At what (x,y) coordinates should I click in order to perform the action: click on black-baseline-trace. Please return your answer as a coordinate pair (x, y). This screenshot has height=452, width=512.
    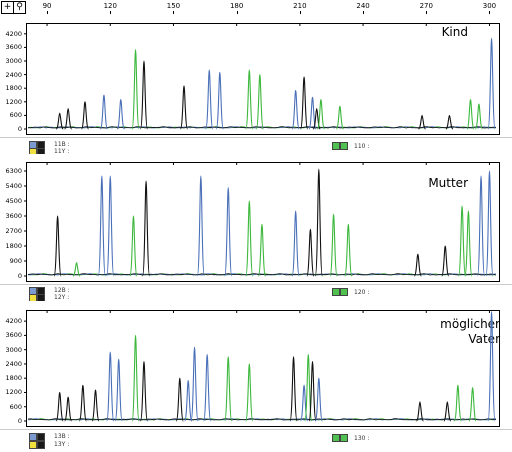
    Looking at the image, I should click on (262, 127).